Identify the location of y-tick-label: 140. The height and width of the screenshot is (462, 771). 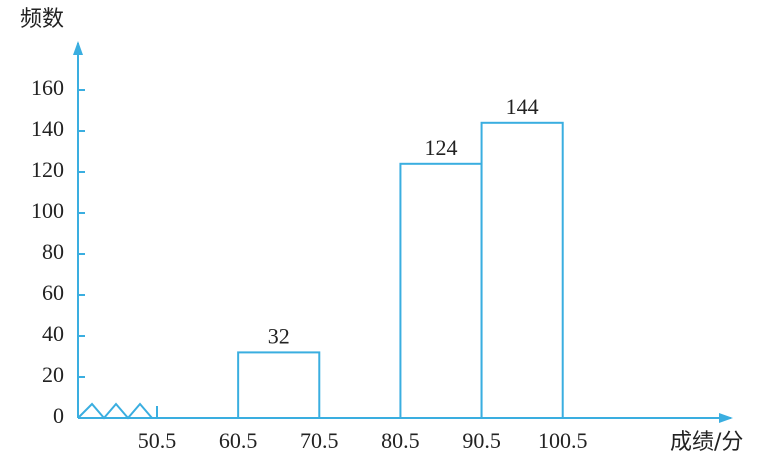
(47, 128).